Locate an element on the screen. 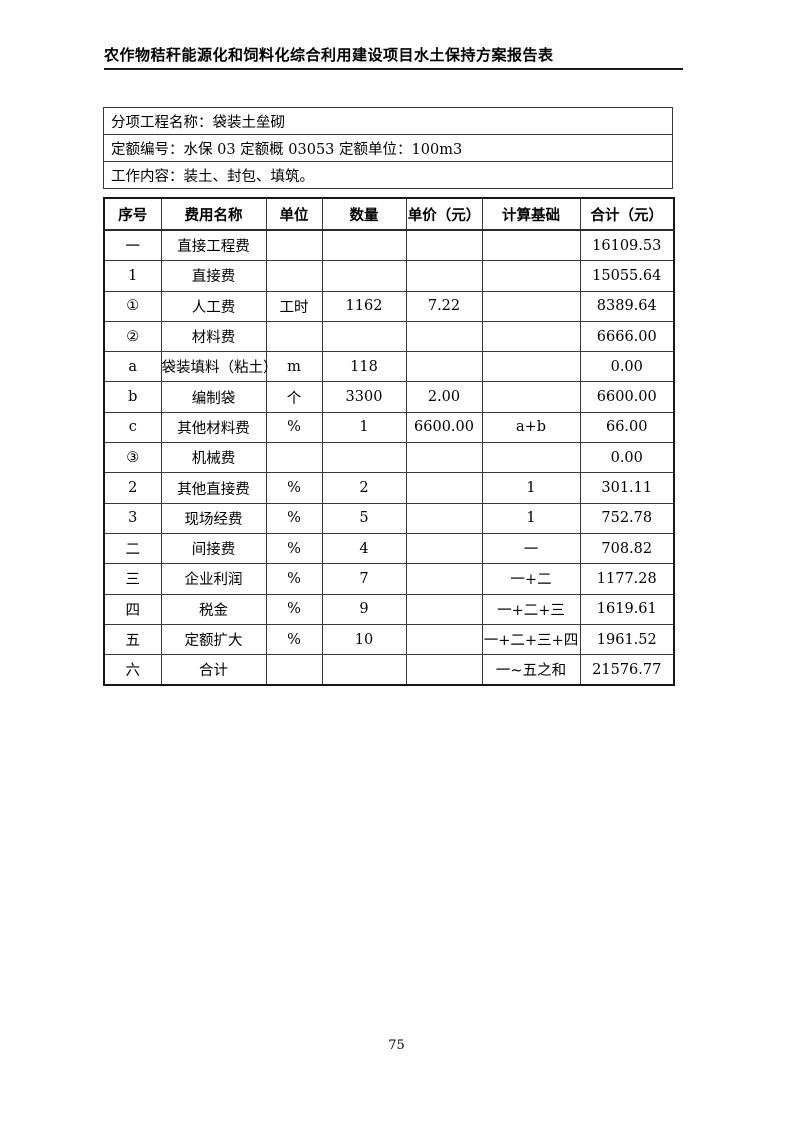 This screenshot has width=793, height=1122. table-row: b 编制袋个 3300 2.00 6600.00 is located at coordinates (389, 397).